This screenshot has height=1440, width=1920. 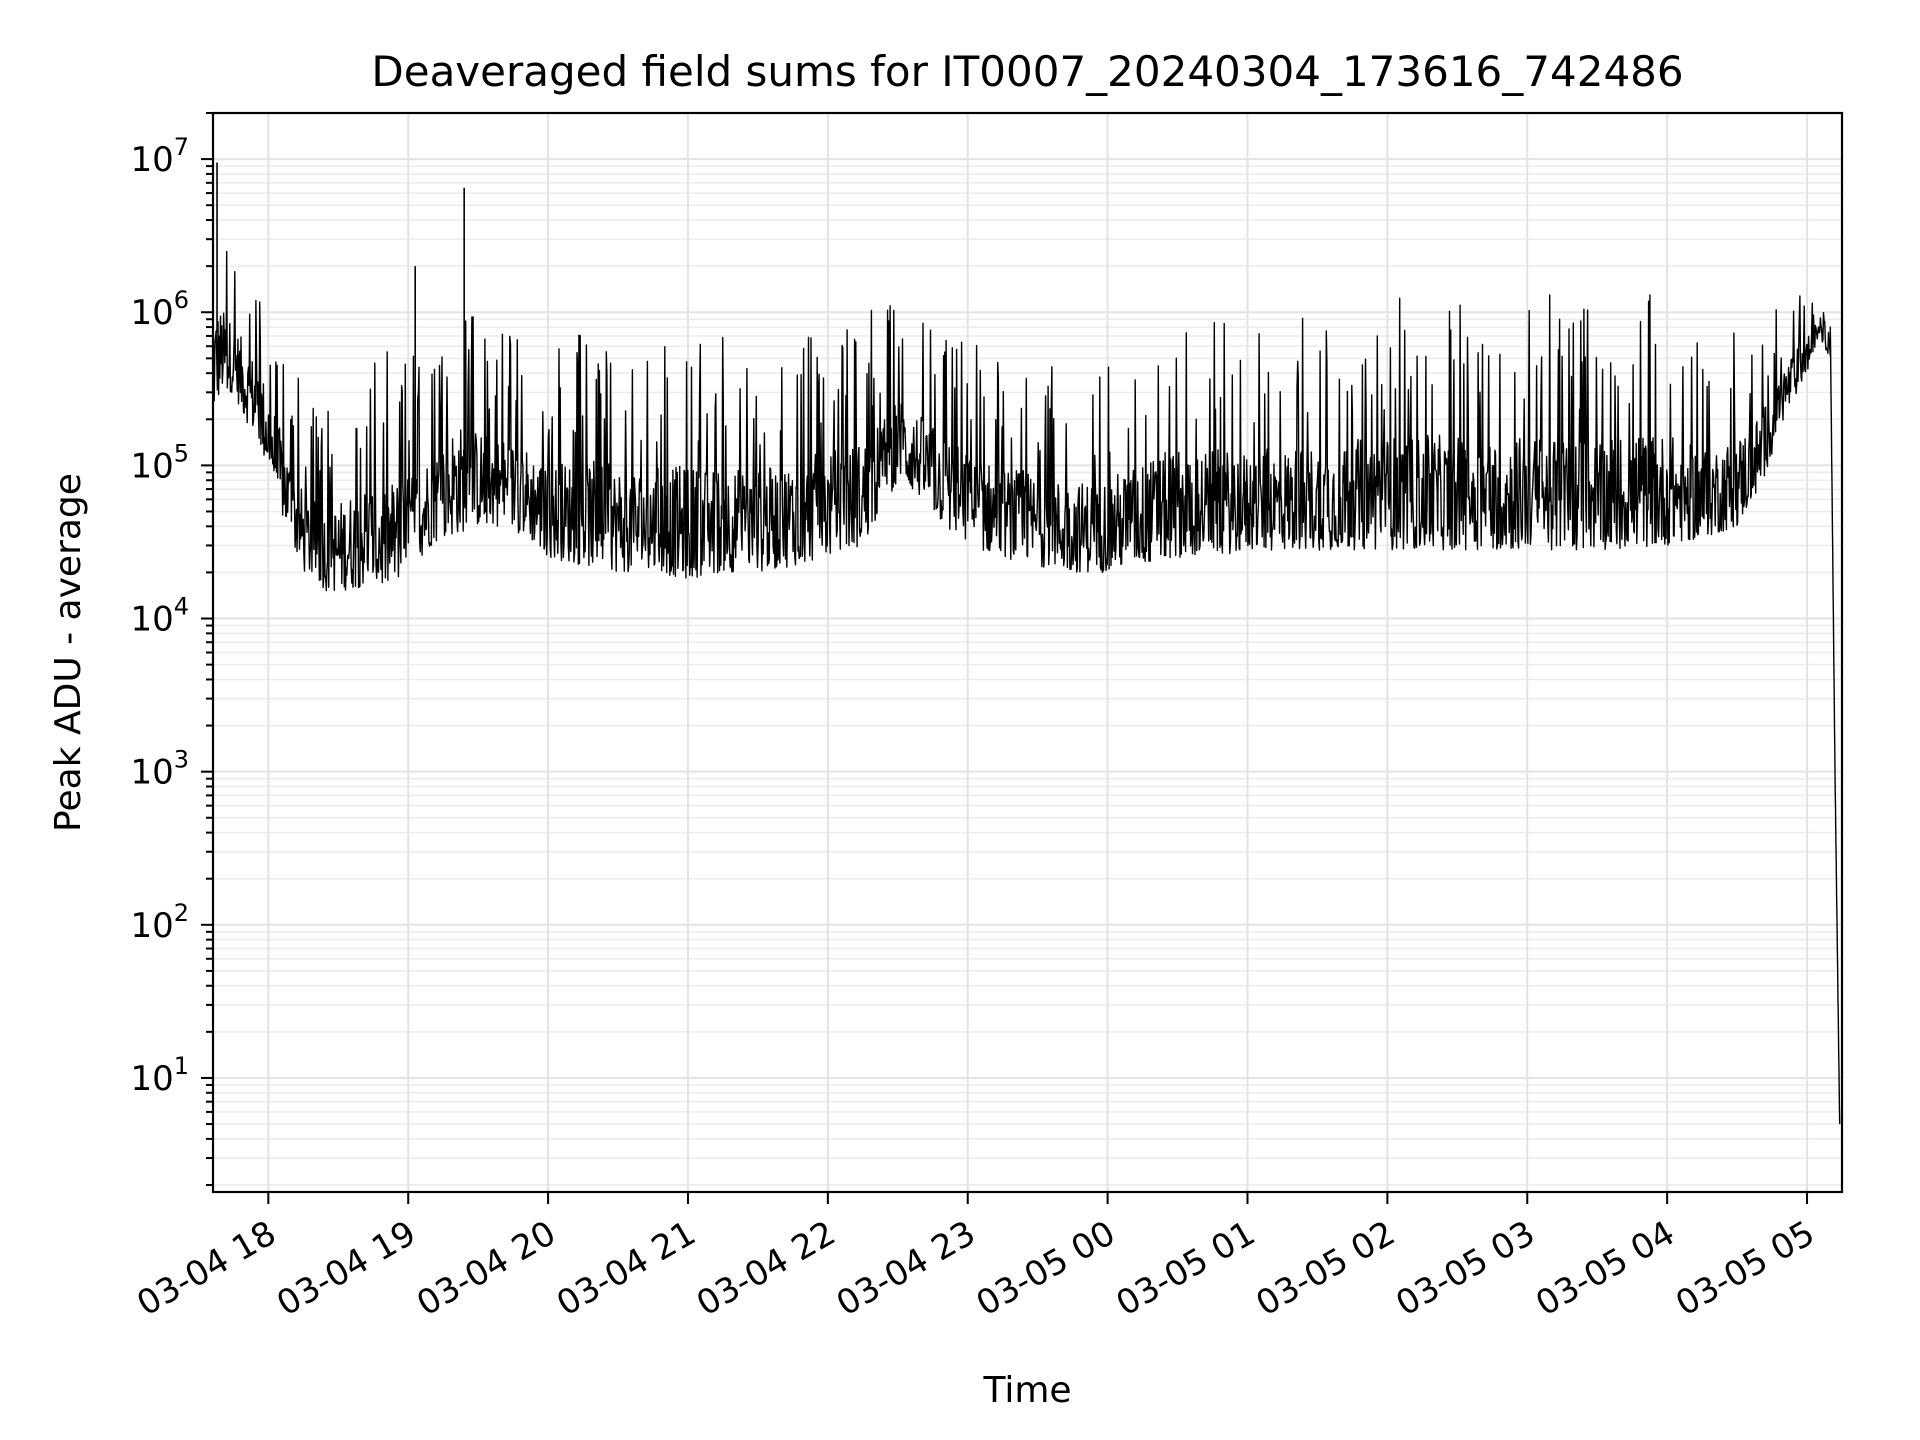 I want to click on y-tick-label: 10⁴, so click(x=159, y=616).